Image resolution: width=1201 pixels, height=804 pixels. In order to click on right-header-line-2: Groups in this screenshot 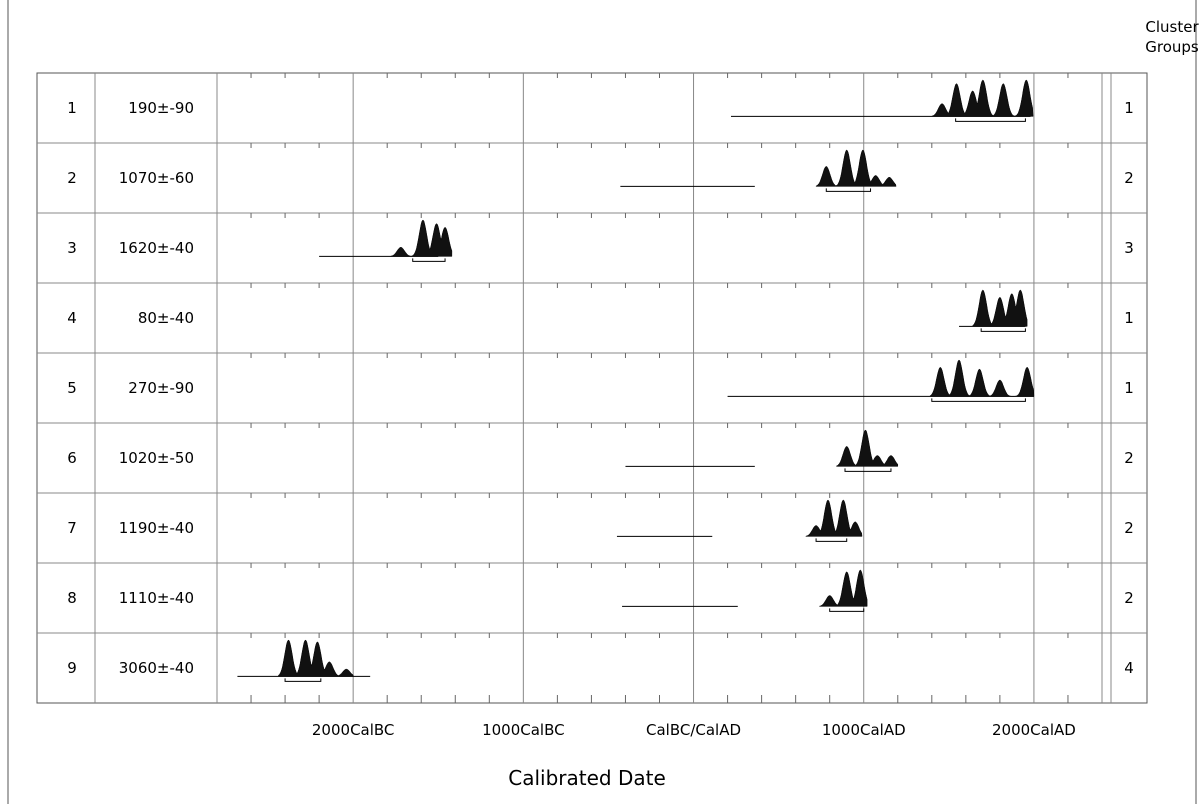, I will do `click(1172, 47)`.